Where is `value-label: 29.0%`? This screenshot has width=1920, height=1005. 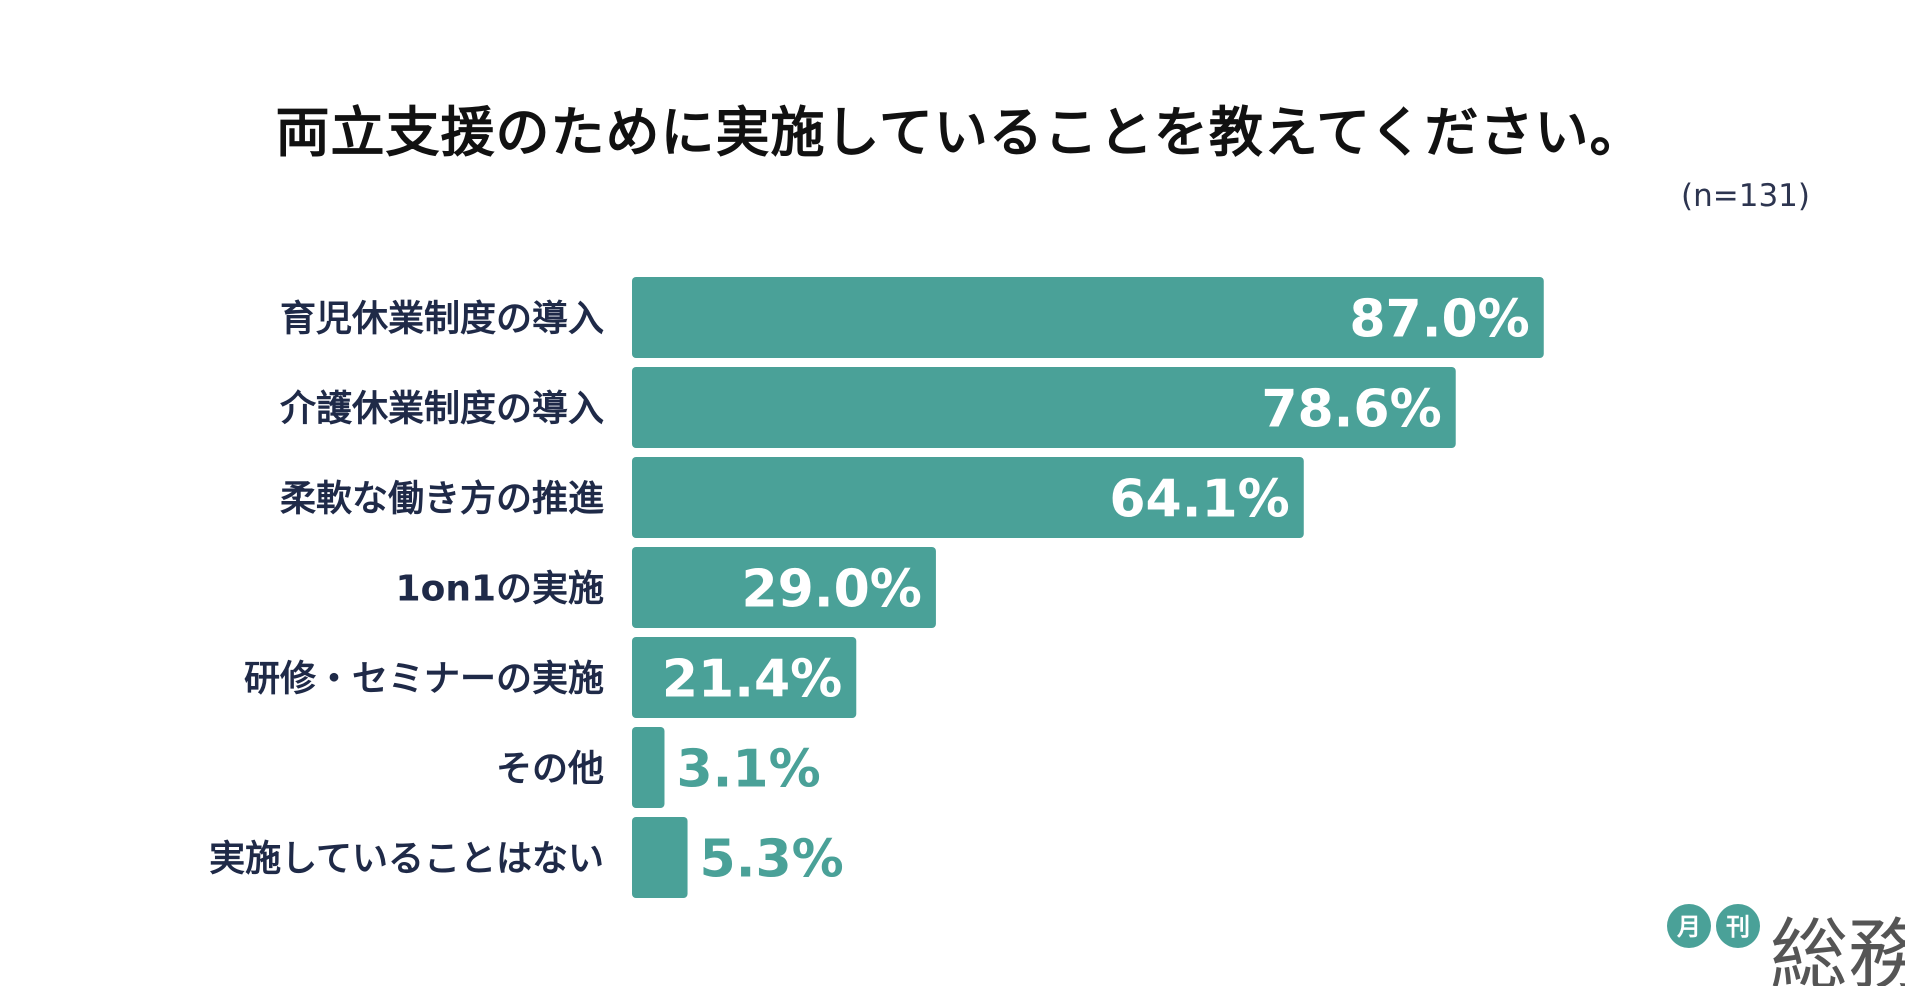
value-label: 29.0% is located at coordinates (832, 590).